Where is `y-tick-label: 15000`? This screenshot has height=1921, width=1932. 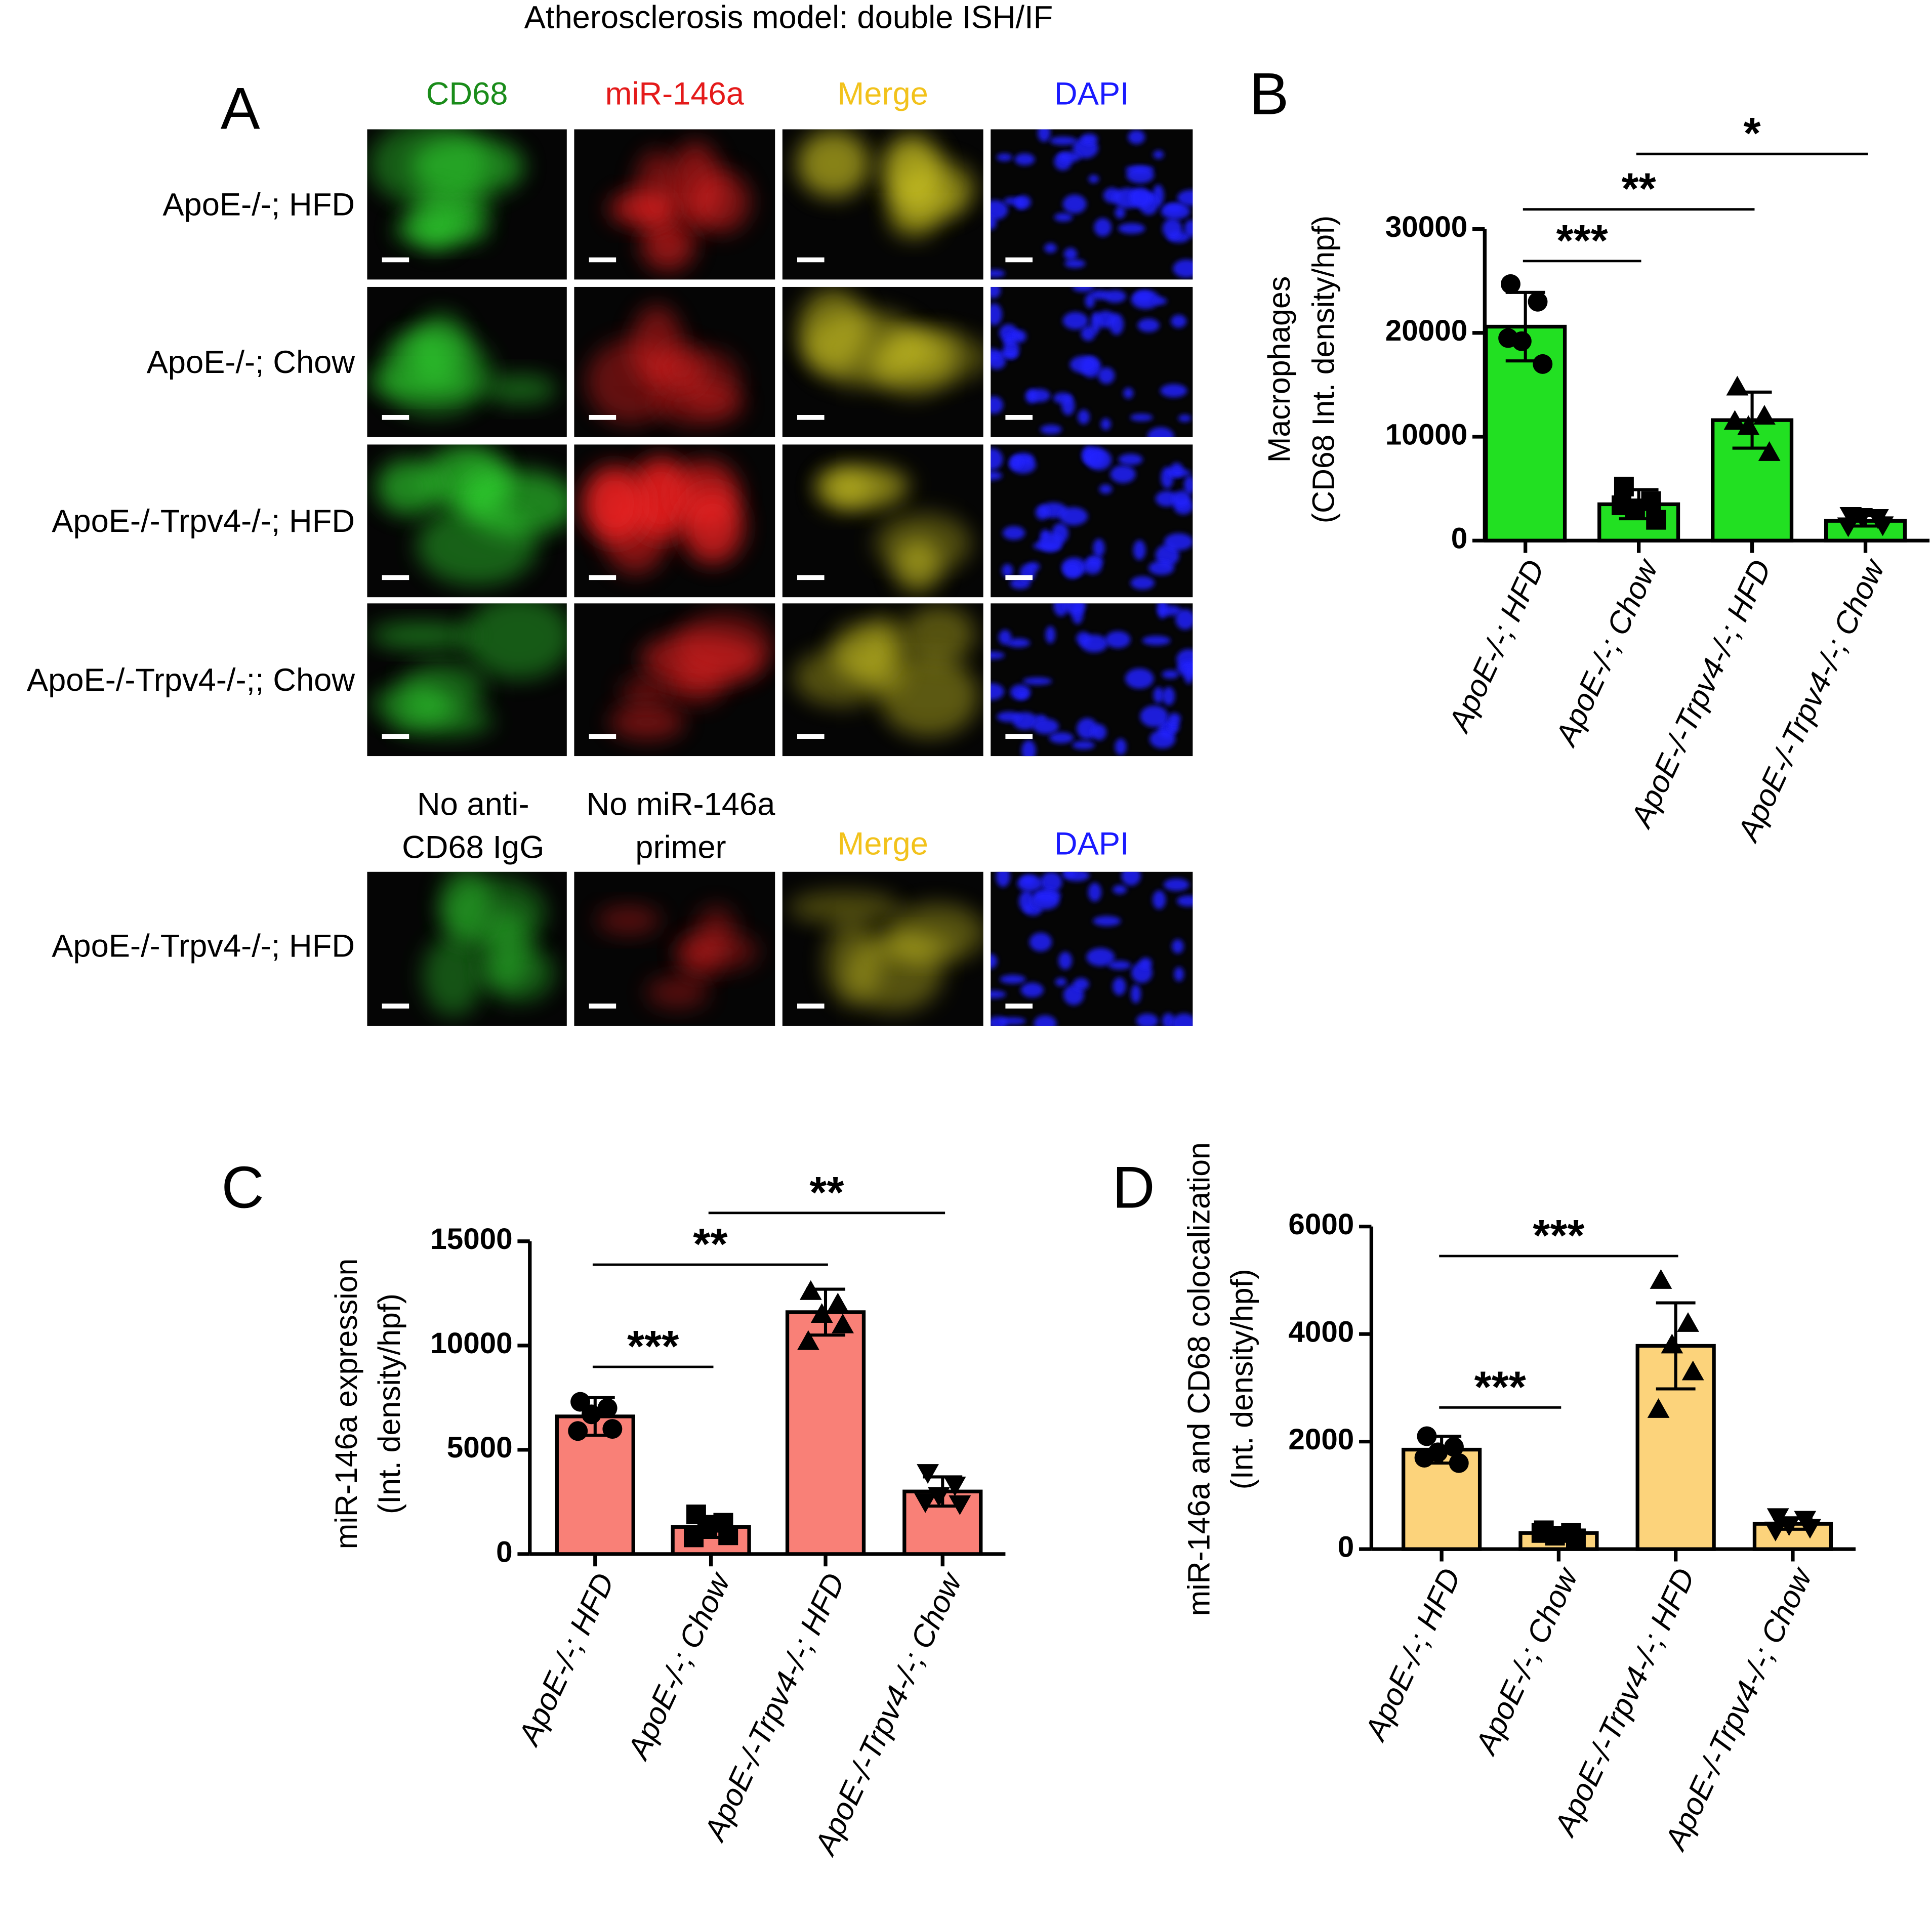
y-tick-label: 15000 is located at coordinates (471, 1239).